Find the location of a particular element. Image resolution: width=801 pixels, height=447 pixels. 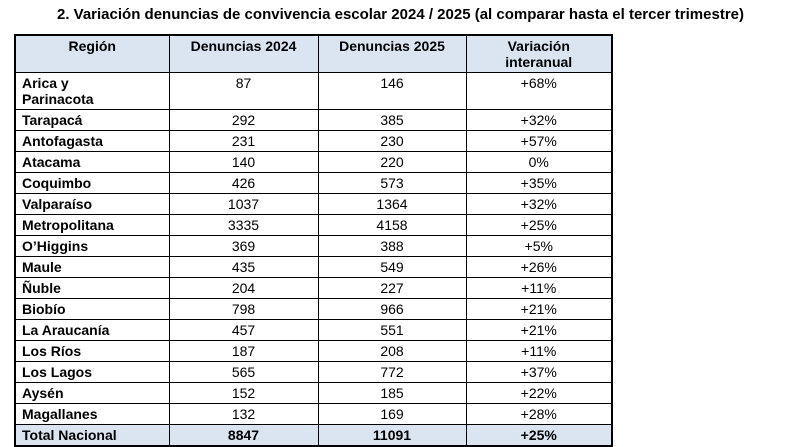

table-row: Atacama 140 220 0% is located at coordinates (313, 162).